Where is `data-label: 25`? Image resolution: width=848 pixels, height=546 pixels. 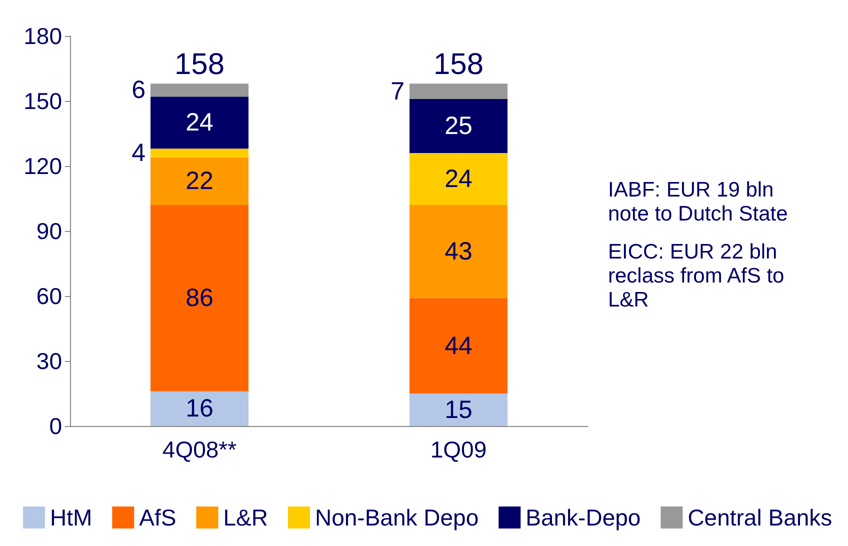 data-label: 25 is located at coordinates (458, 126).